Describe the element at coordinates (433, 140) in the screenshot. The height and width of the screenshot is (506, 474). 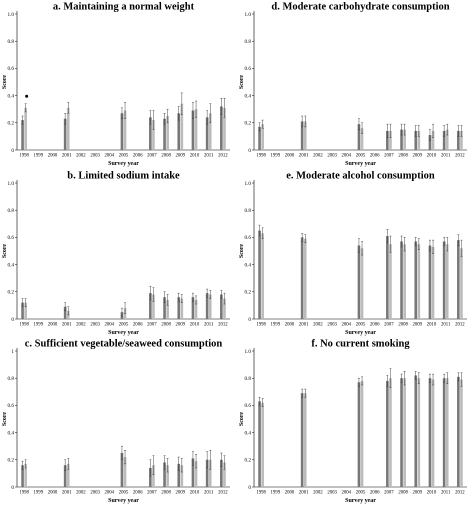
I see `bar-2010-s2` at that location.